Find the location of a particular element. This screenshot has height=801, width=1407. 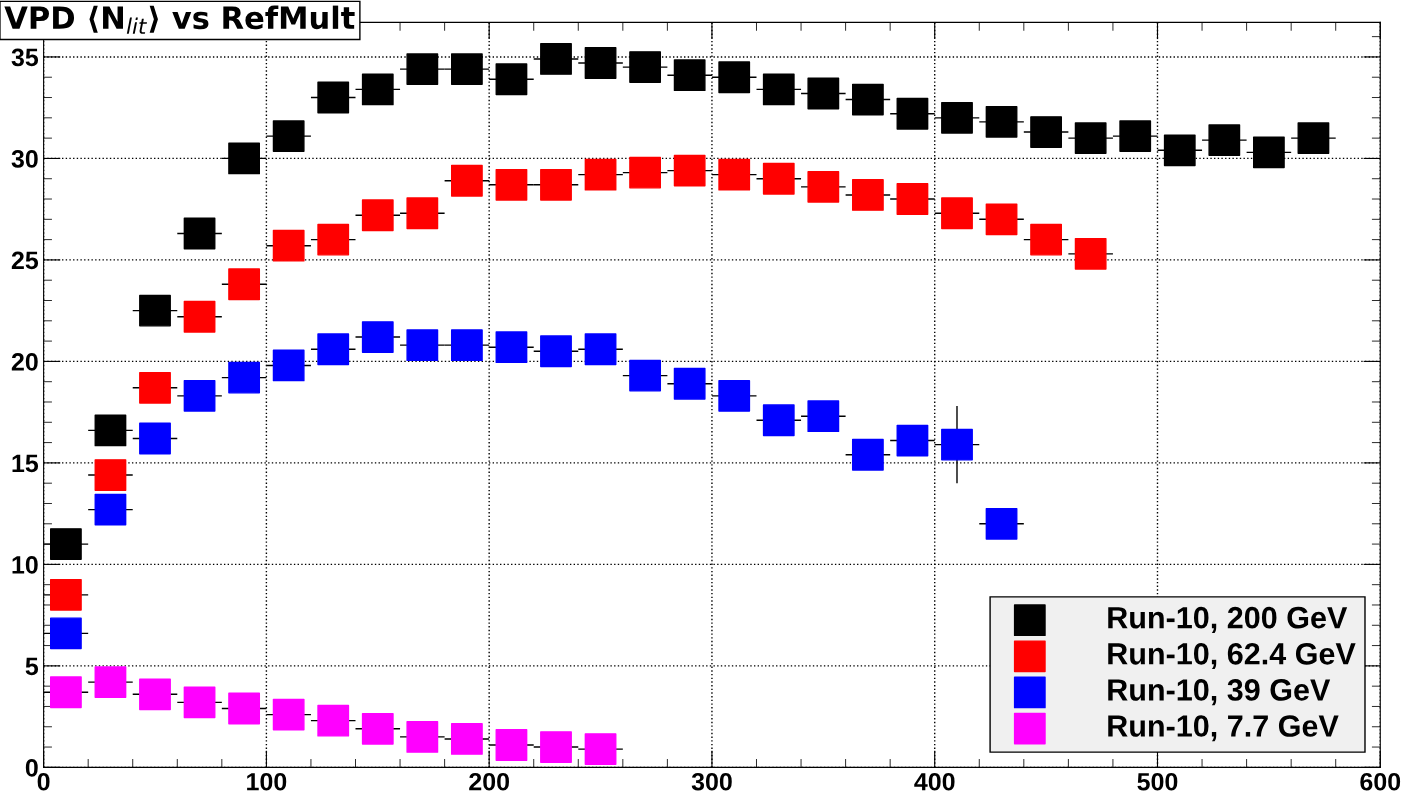

x-tick-label: 200 is located at coordinates (489, 781).